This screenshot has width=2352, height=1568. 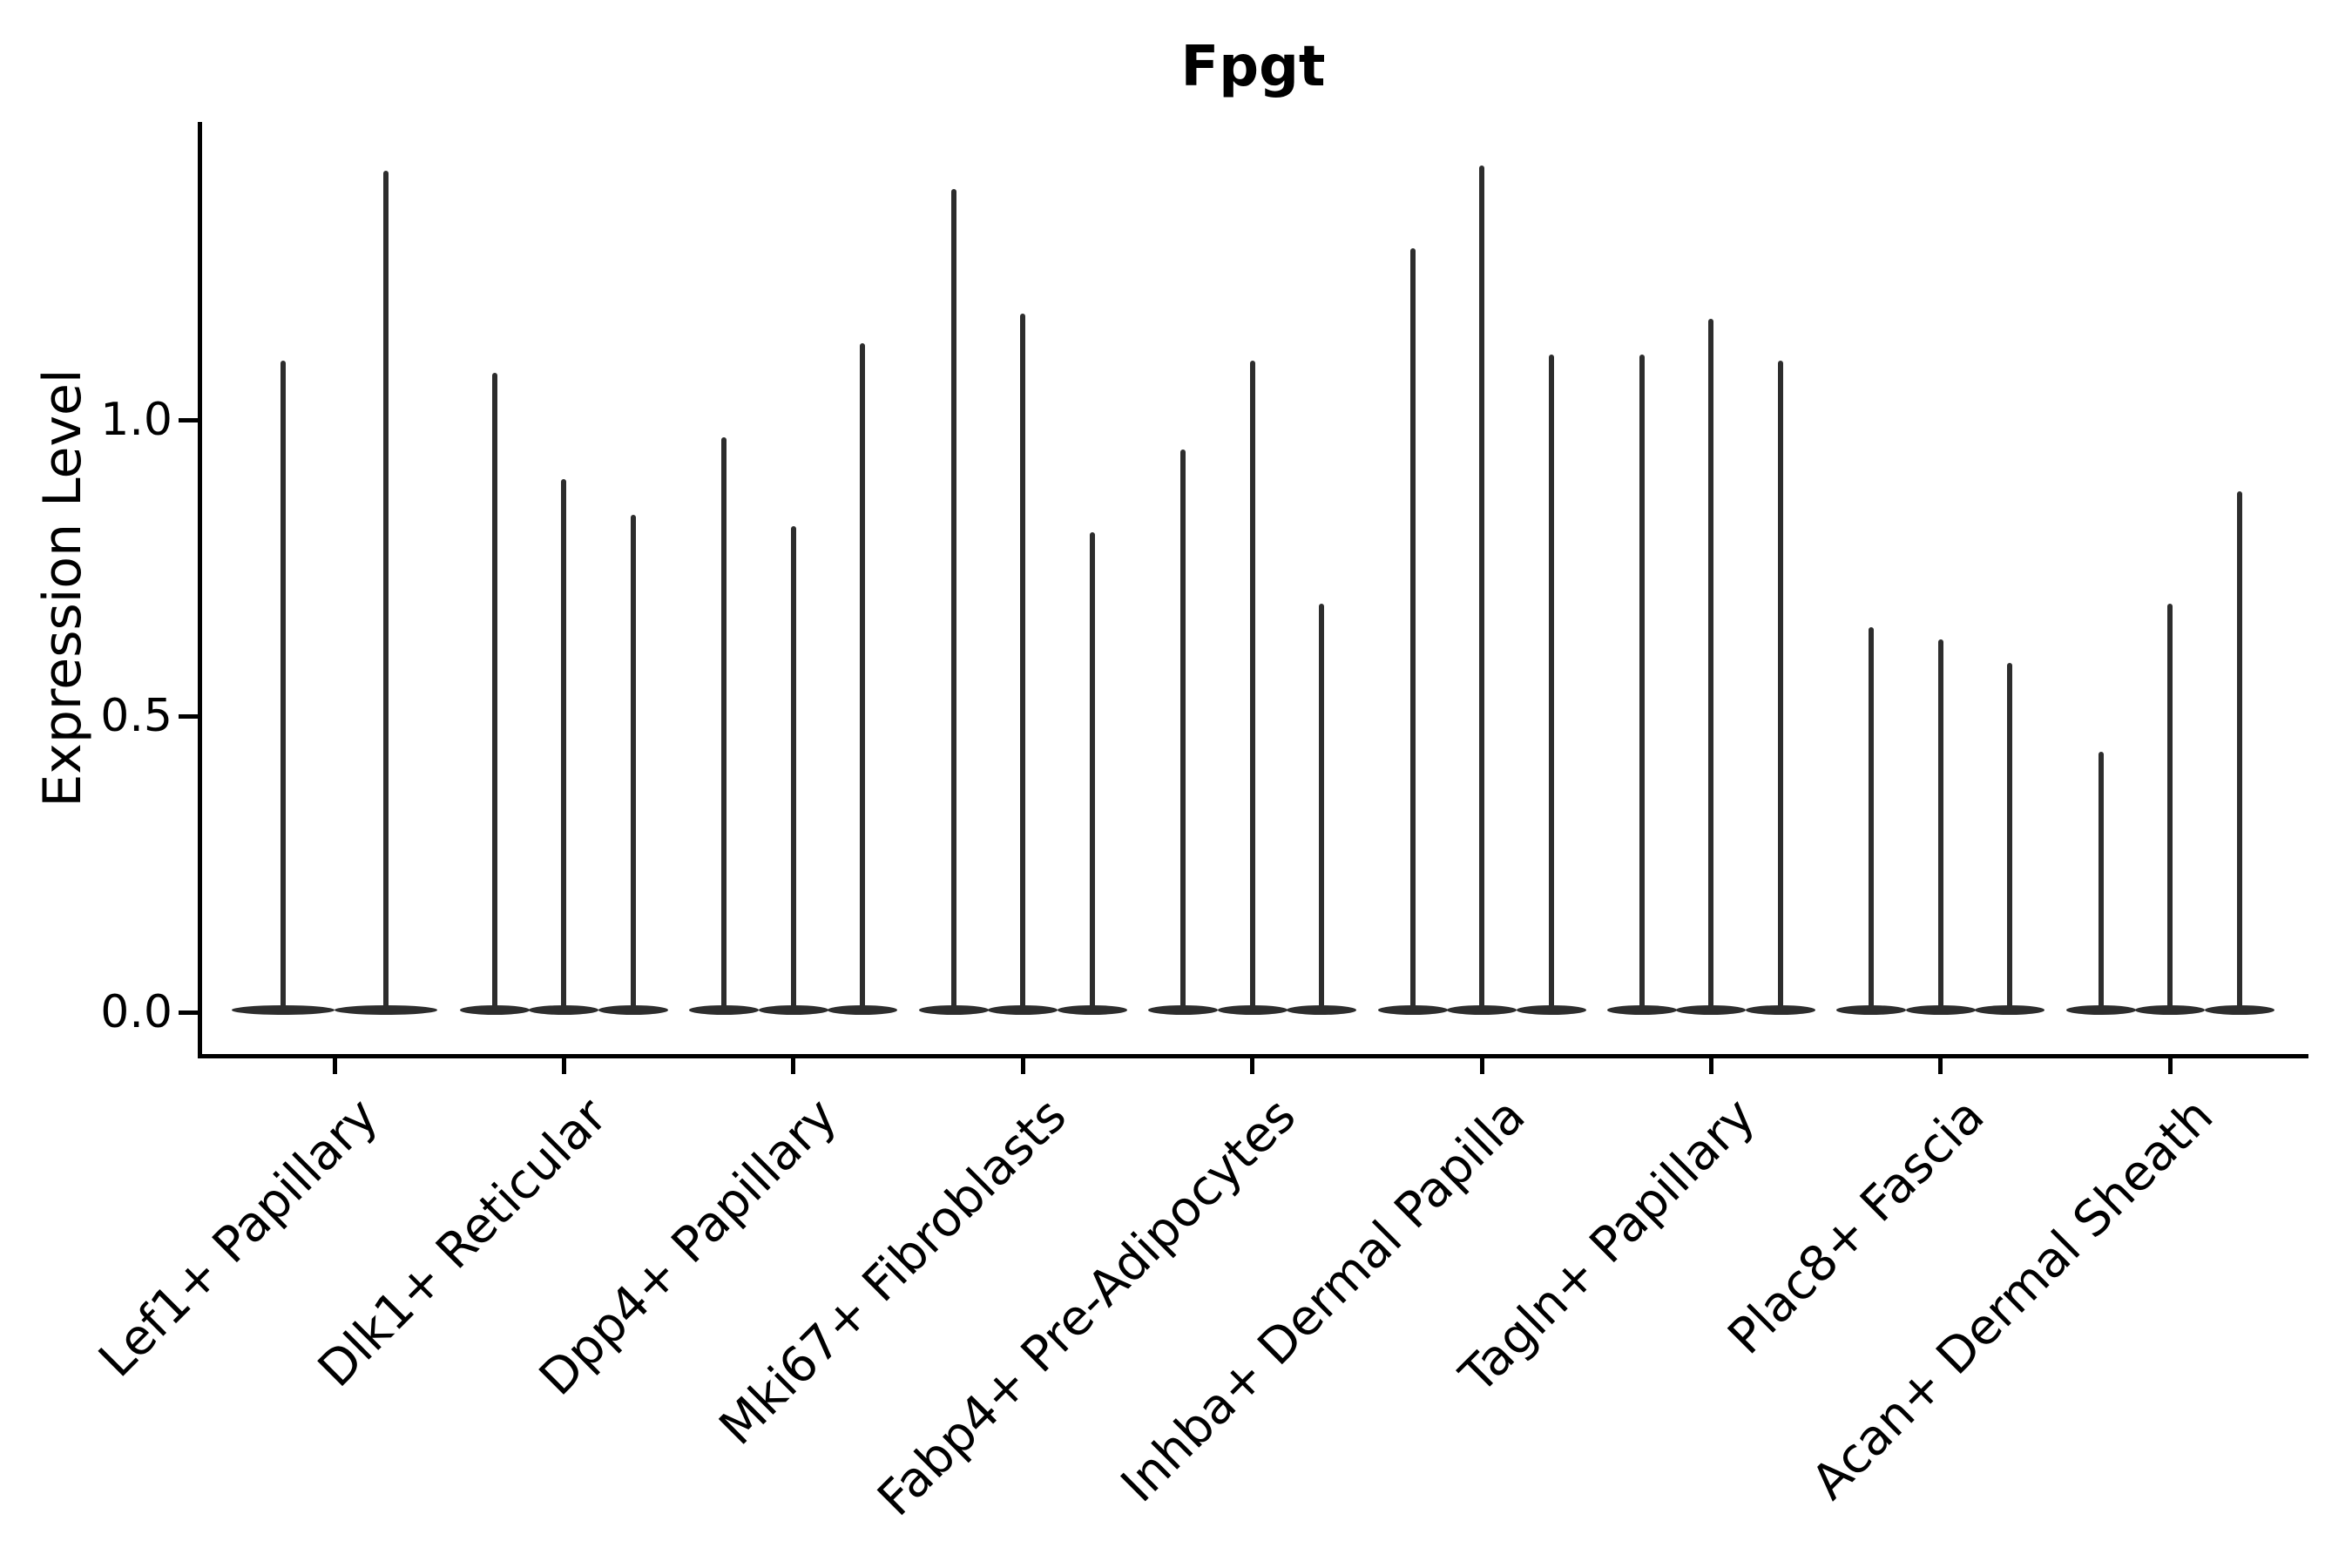 What do you see at coordinates (1087, 1307) in the screenshot?
I see `x-tick-label: Fabp4+ Pre-Adipocytes` at bounding box center [1087, 1307].